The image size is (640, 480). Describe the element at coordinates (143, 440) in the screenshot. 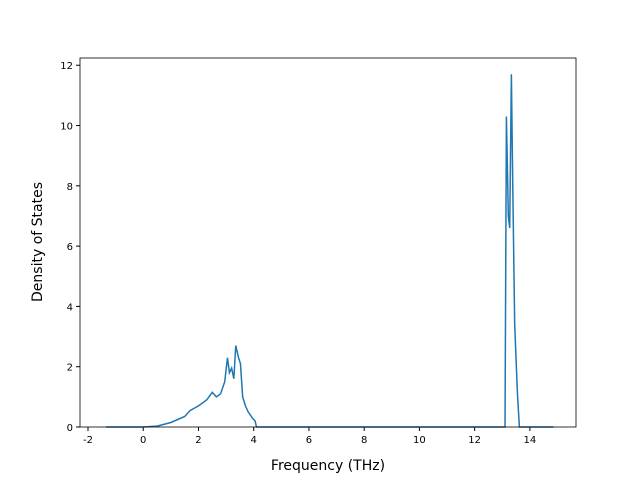

I see `x-tick-label: 0` at that location.